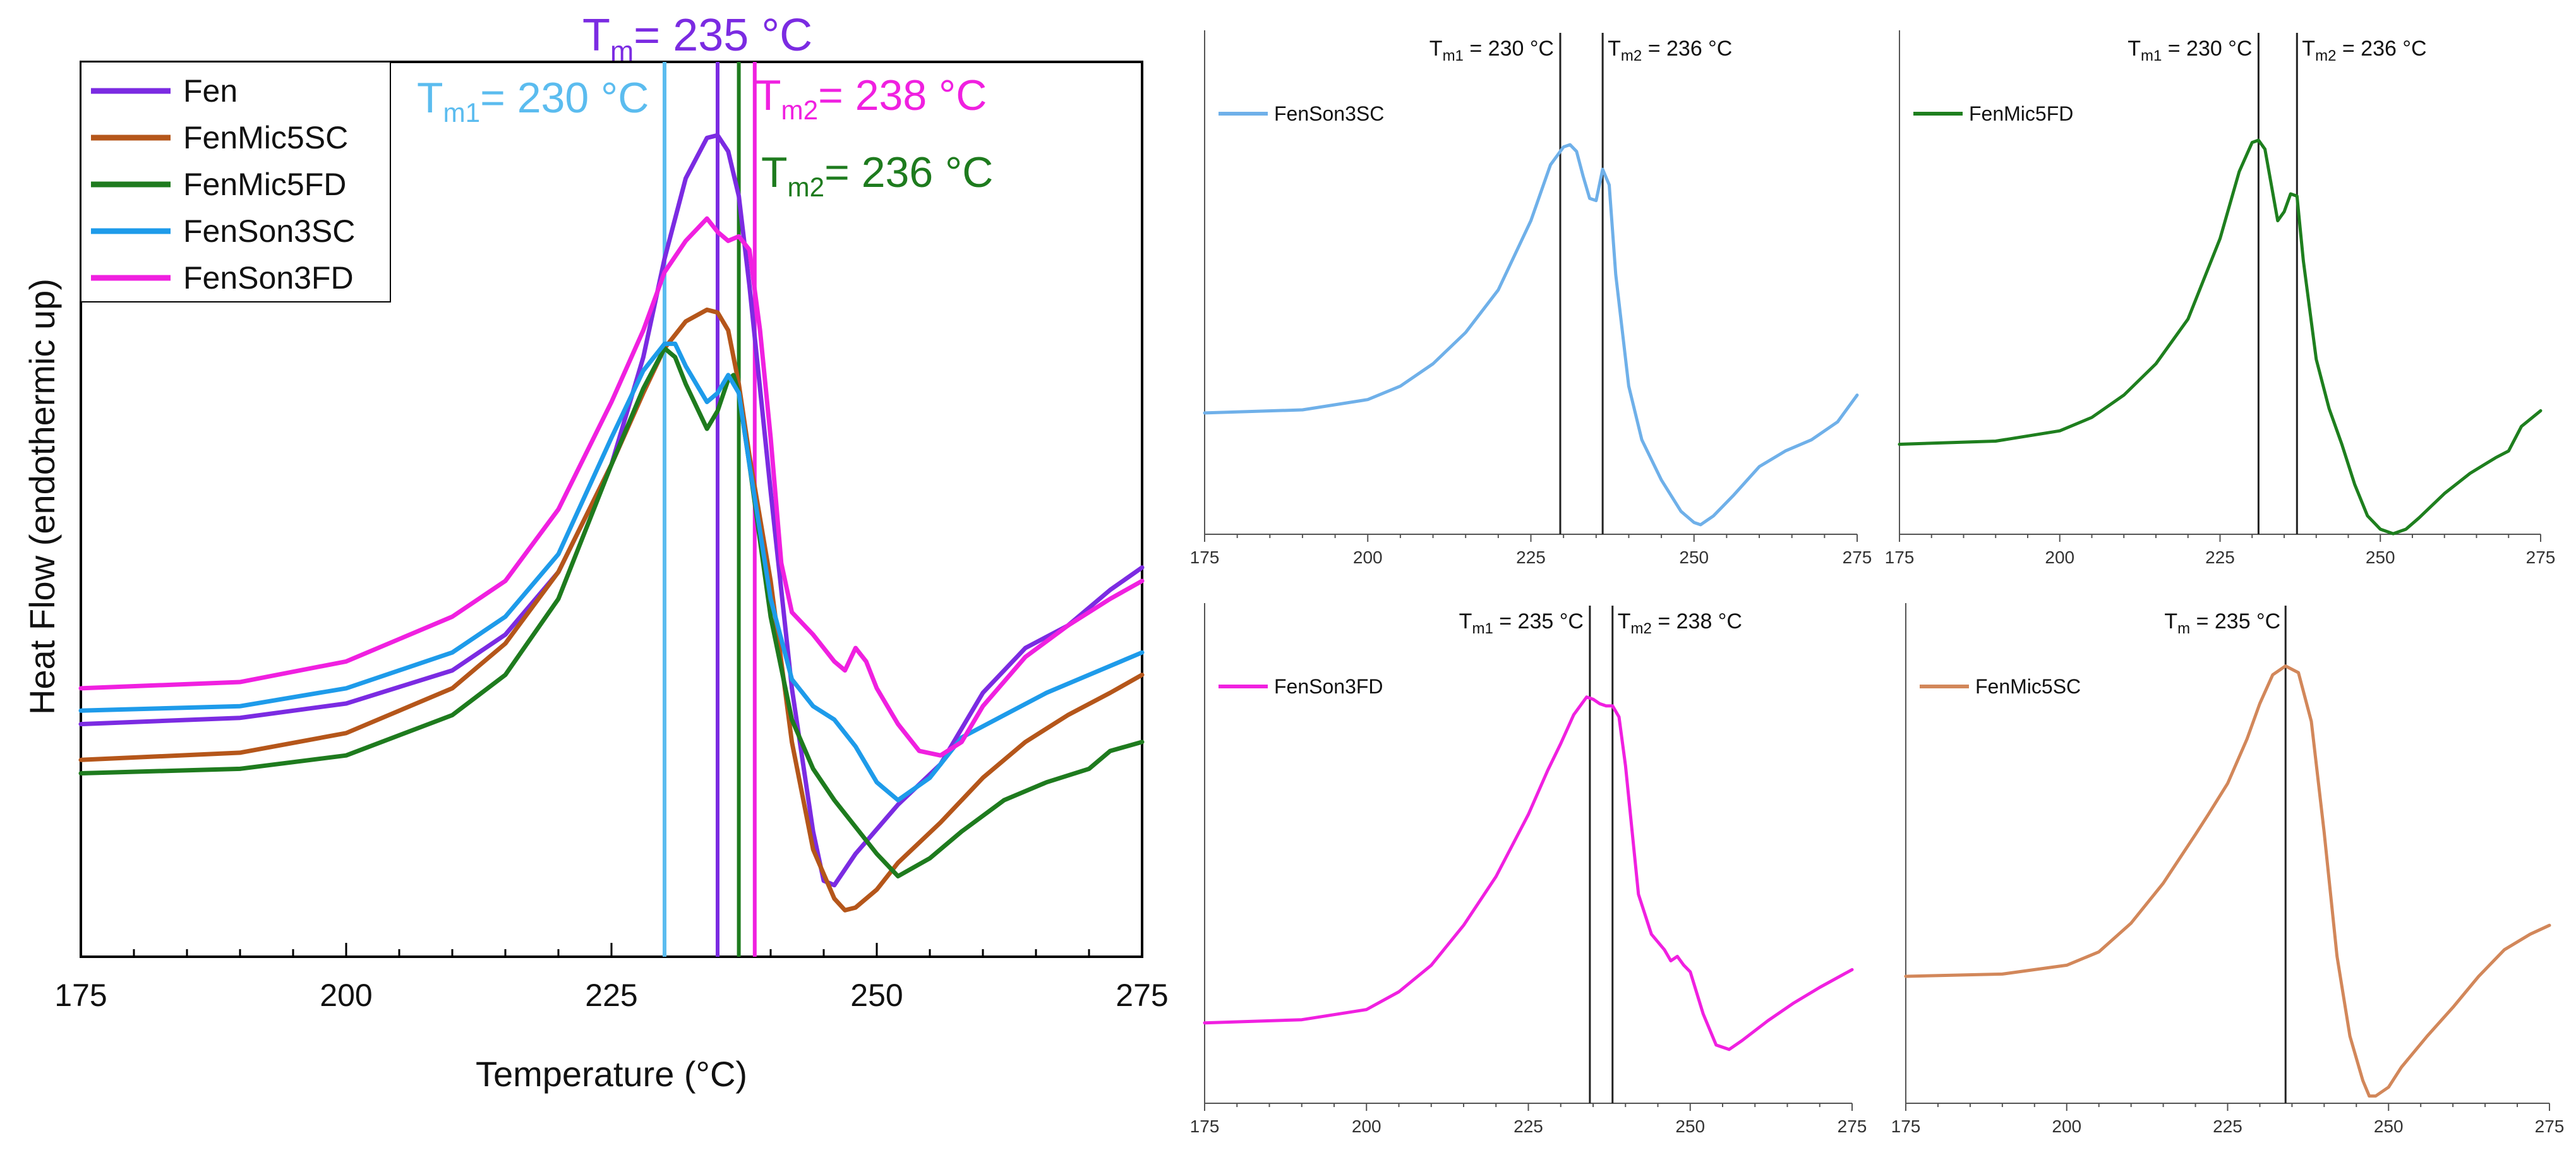 The width and height of the screenshot is (2576, 1162). What do you see at coordinates (611, 995) in the screenshot?
I see `main-x-tick-label: 225` at bounding box center [611, 995].